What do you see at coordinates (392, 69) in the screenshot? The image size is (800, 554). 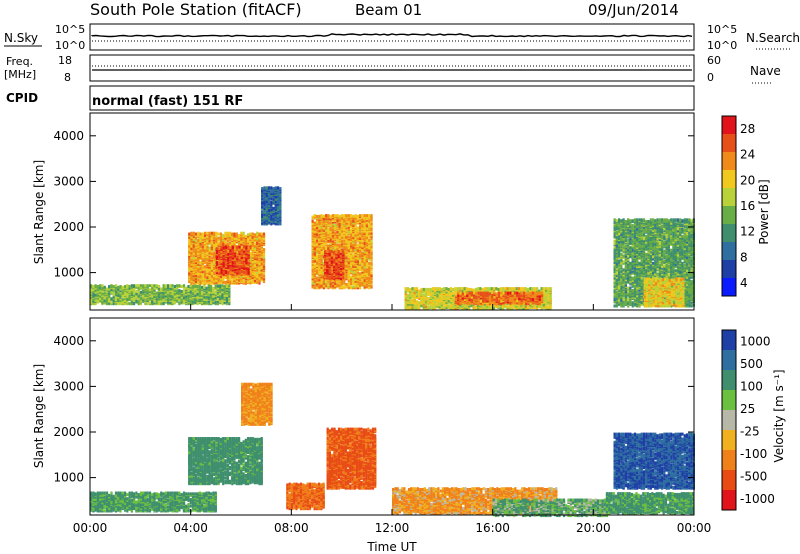 I see `freq-panel: Freq. [MHz] 18 8 60 0 Nave` at bounding box center [392, 69].